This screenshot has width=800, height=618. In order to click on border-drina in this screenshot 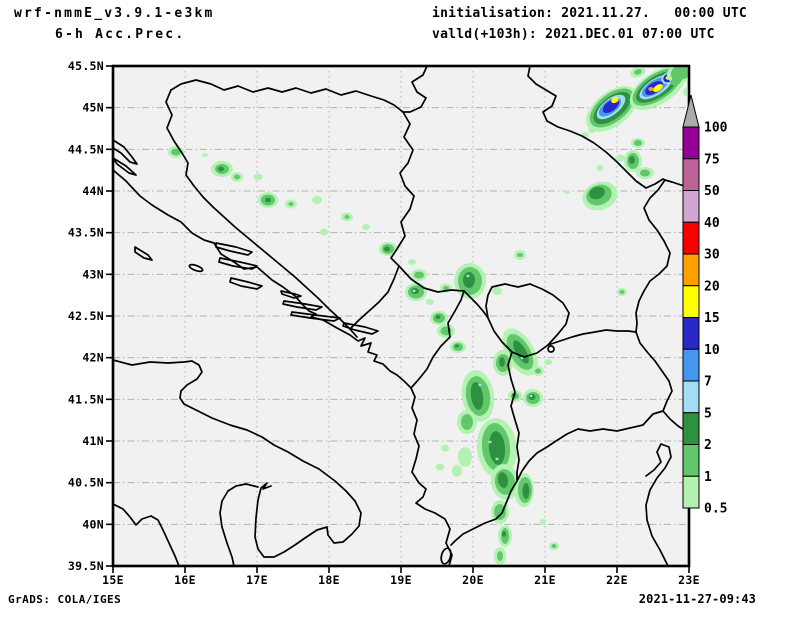, I will do `click(427, 202)`.